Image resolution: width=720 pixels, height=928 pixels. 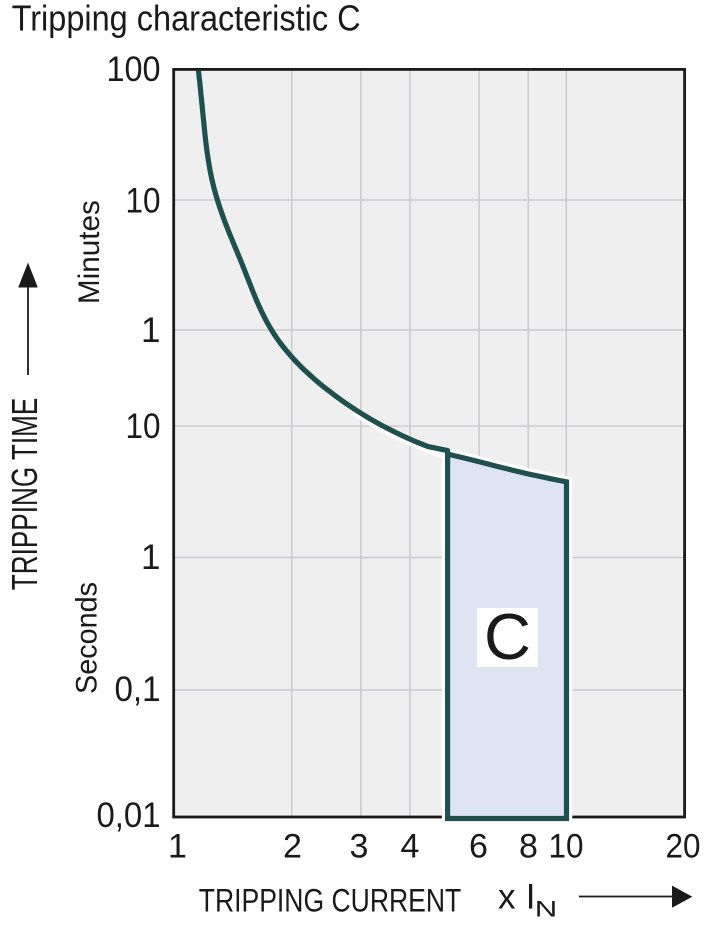 I want to click on svg-text: x, so click(x=507, y=896).